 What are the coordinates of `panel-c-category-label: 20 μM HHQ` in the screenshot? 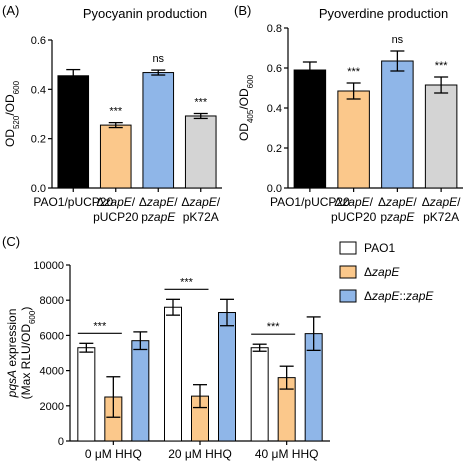 It's located at (200, 454).